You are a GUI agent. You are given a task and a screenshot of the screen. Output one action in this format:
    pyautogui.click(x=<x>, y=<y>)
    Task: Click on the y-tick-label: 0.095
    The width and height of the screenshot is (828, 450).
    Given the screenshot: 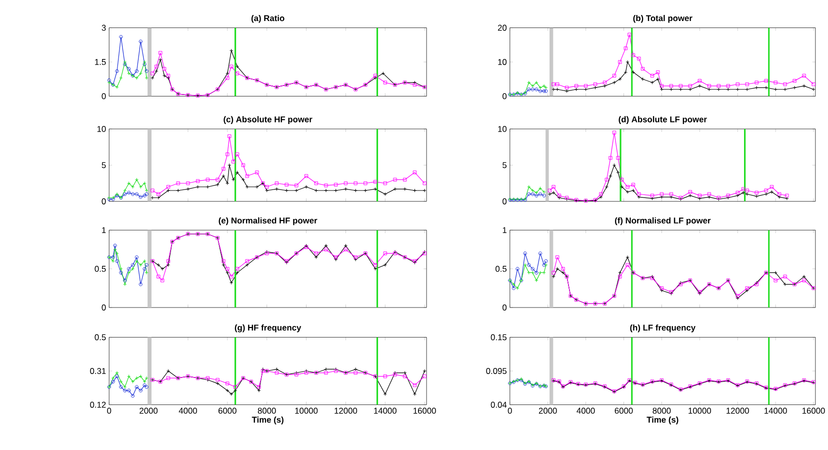 What is the action you would take?
    pyautogui.click(x=496, y=371)
    